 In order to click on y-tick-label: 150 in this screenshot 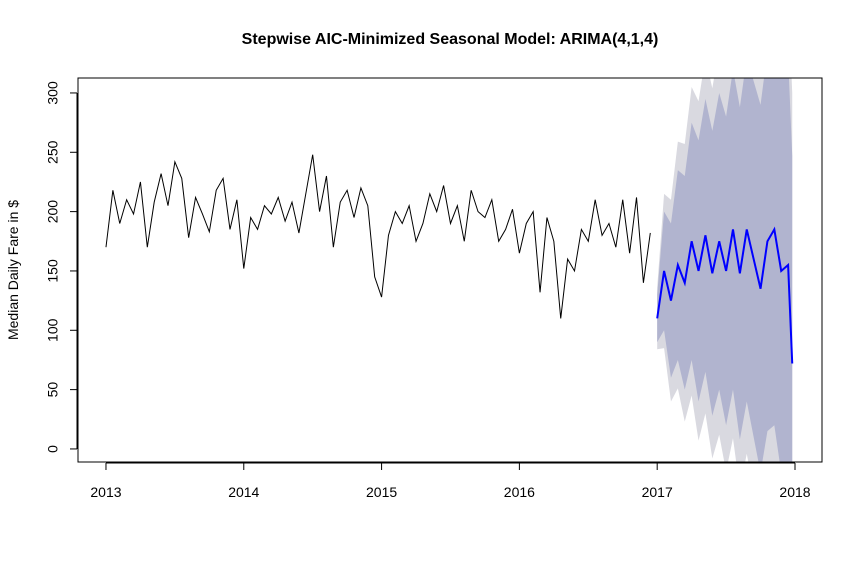, I will do `click(53, 271)`.